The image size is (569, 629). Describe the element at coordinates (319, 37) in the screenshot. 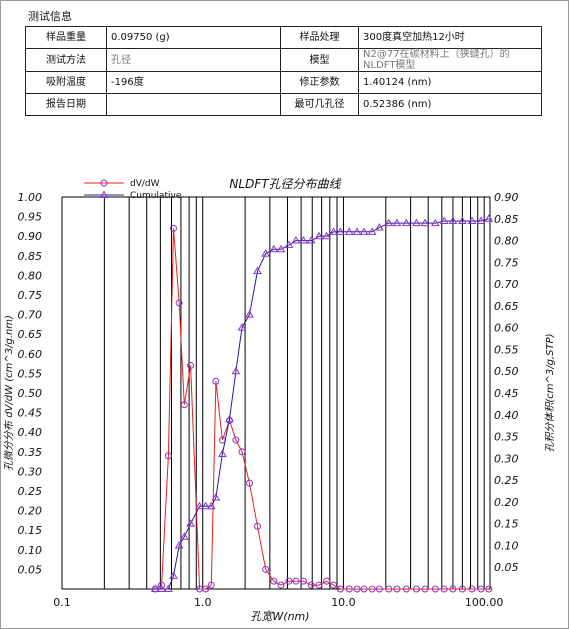

I see `label-sample-treatment: 样品处理` at that location.